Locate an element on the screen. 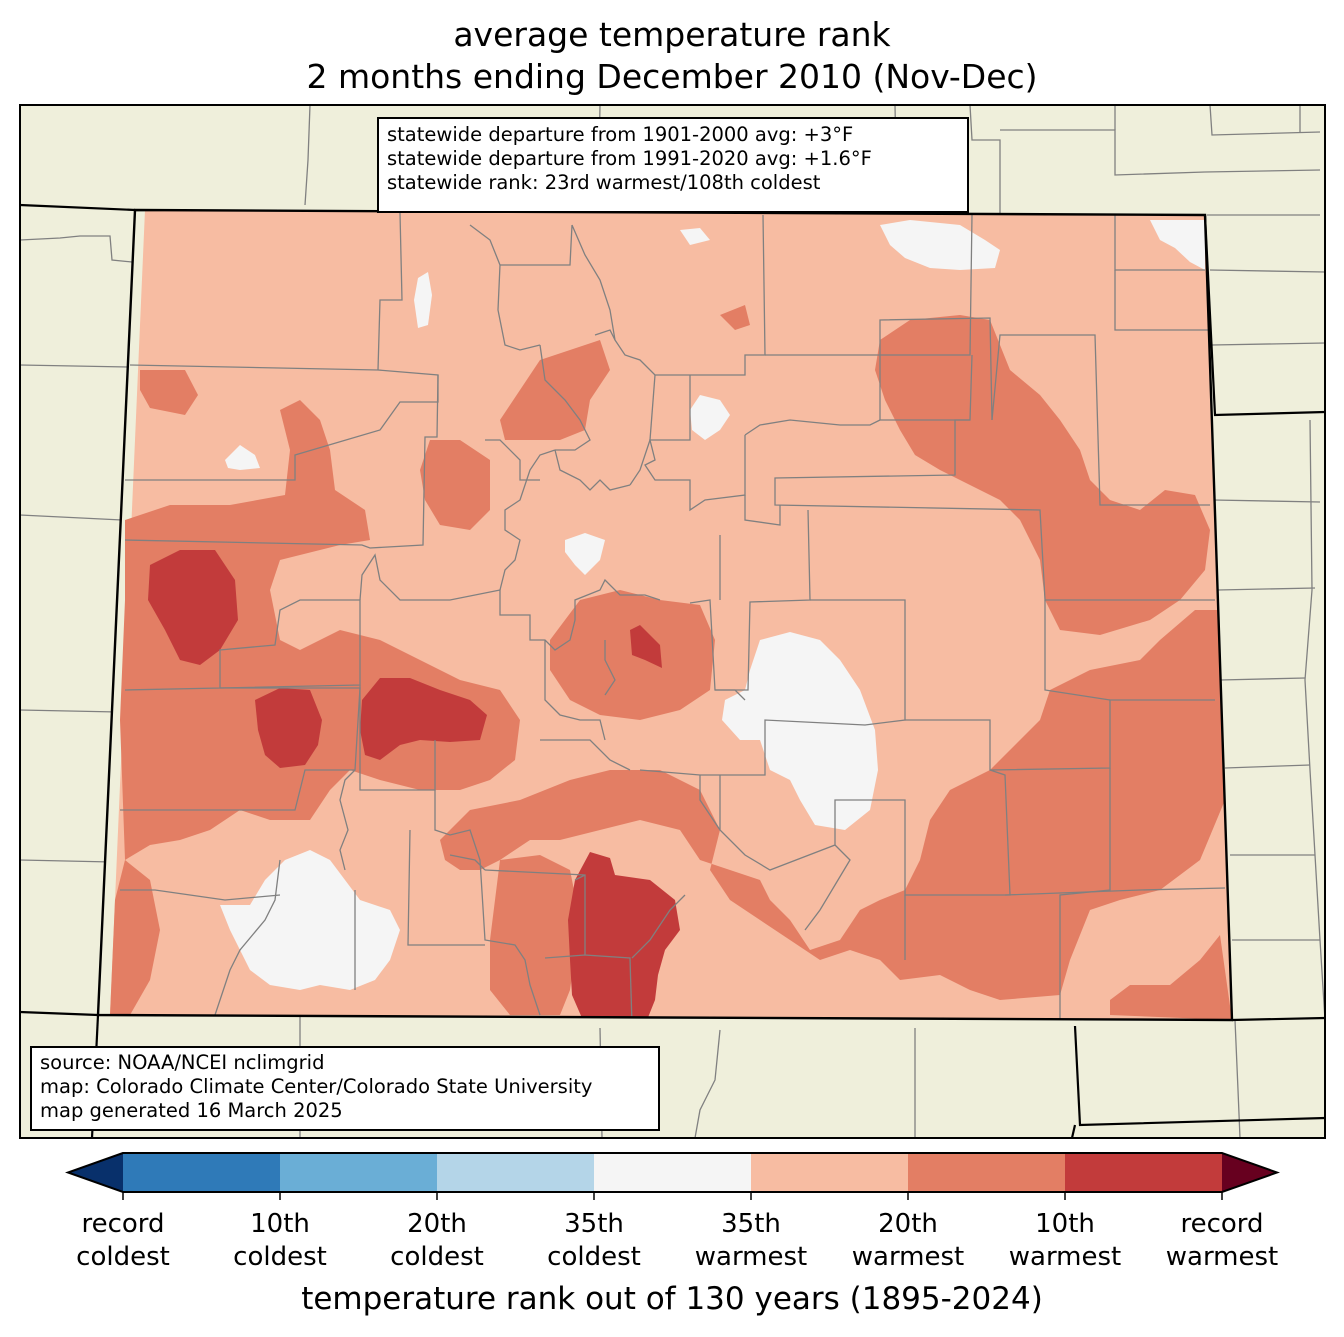 The image size is (1344, 1337). colorbar-tick-label: 10th warmest is located at coordinates (1065, 1241).